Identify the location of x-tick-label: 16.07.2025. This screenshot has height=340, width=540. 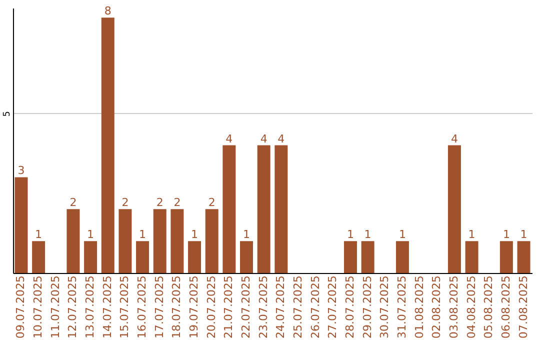
(142, 307).